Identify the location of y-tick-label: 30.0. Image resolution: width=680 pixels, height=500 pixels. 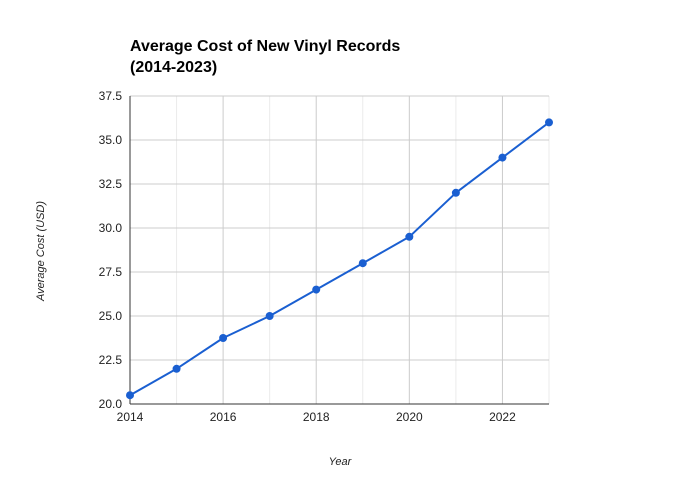
(111, 228).